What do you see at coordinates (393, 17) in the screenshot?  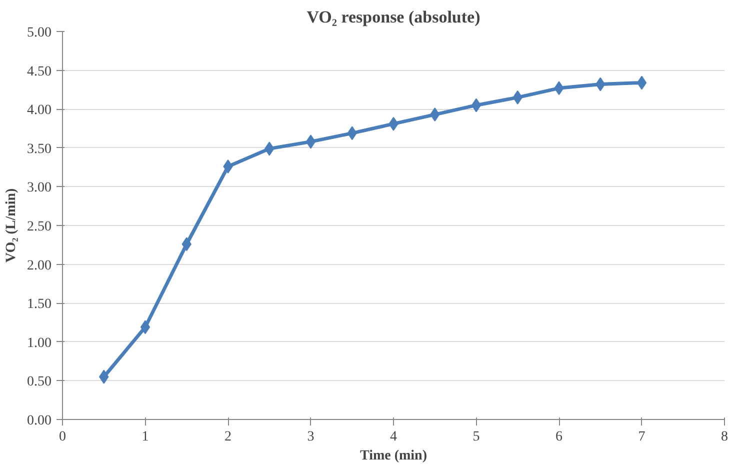 I see `chart-title: VO₂ response (absolute)` at bounding box center [393, 17].